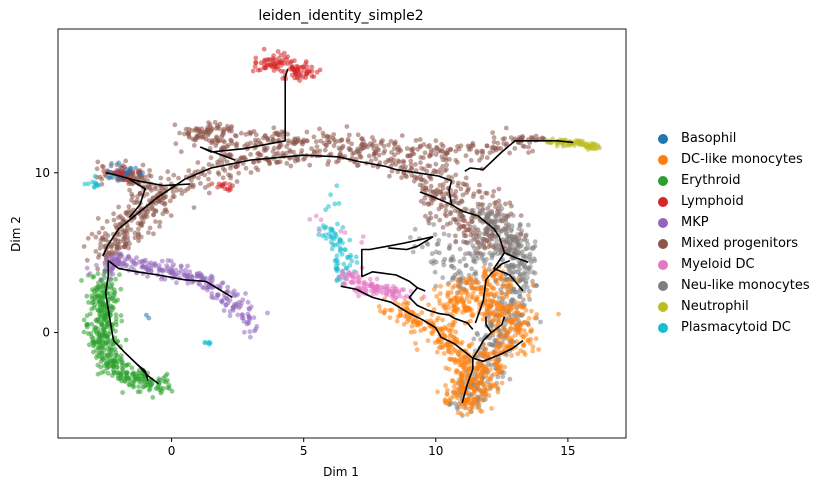 This screenshot has width=829, height=490. I want to click on y-tick-label: 10, so click(42, 173).